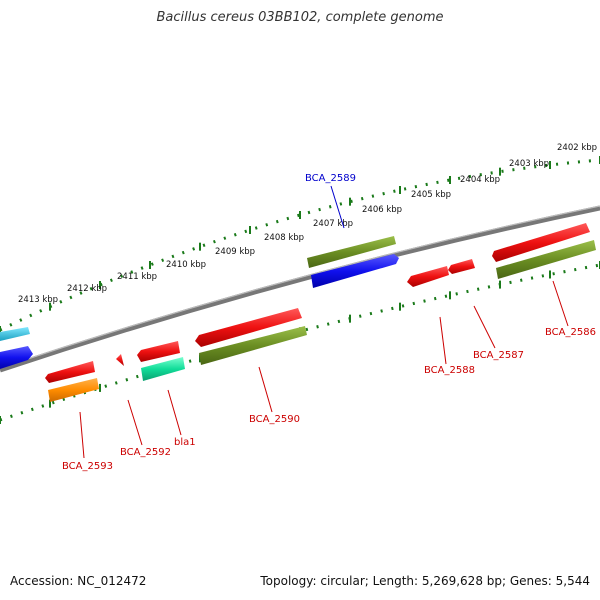 This screenshot has width=600, height=600. I want to click on feature-bca-2589-green, so click(351, 252).